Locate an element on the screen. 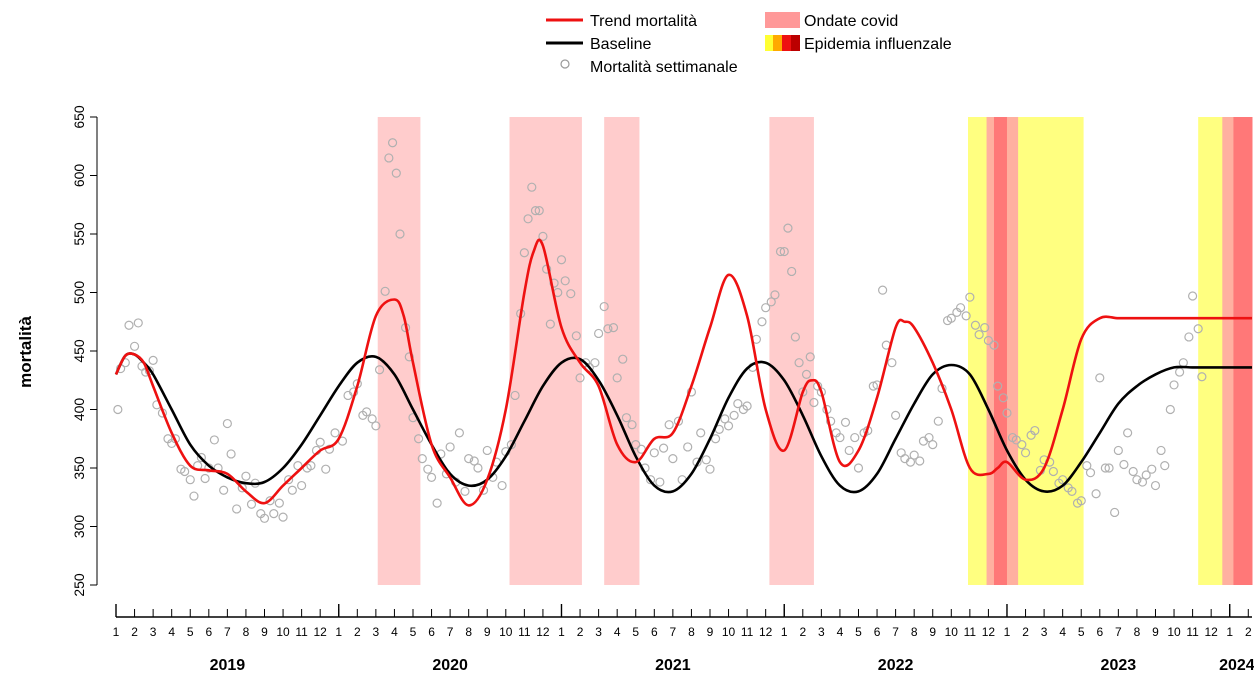 The width and height of the screenshot is (1254, 673). legend-trend-label: Trend mortalità is located at coordinates (643, 21).